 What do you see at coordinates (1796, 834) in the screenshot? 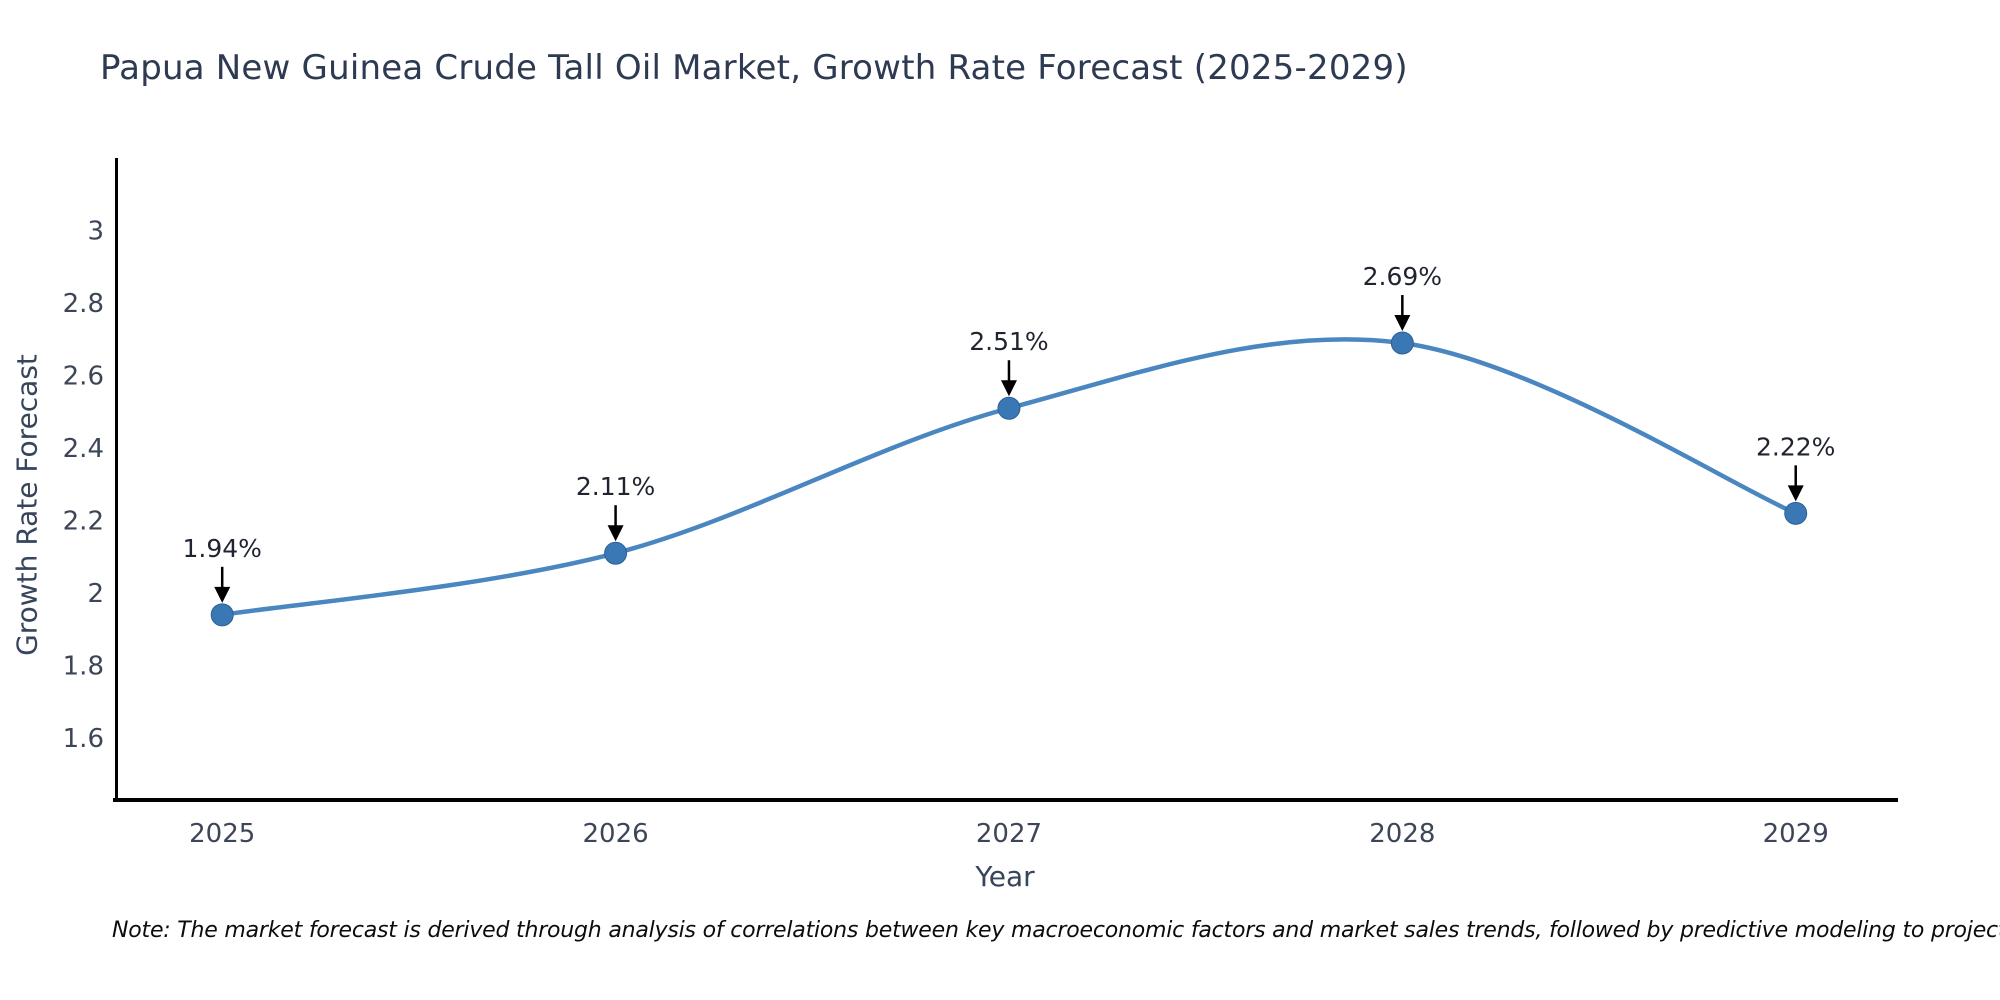
I see `x-tick-label: 2029` at bounding box center [1796, 834].